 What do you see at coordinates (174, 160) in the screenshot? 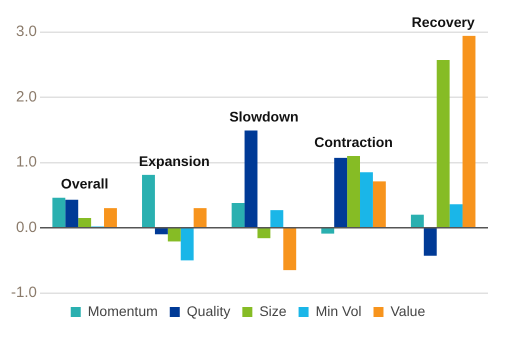
I see `x-tick-label: Expansion` at bounding box center [174, 160].